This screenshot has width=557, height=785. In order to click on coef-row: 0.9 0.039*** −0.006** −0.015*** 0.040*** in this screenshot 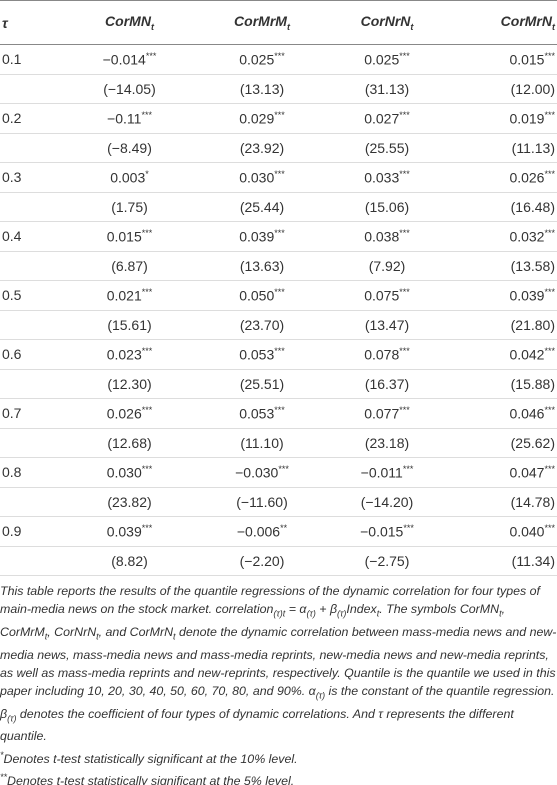, I will do `click(278, 531)`.